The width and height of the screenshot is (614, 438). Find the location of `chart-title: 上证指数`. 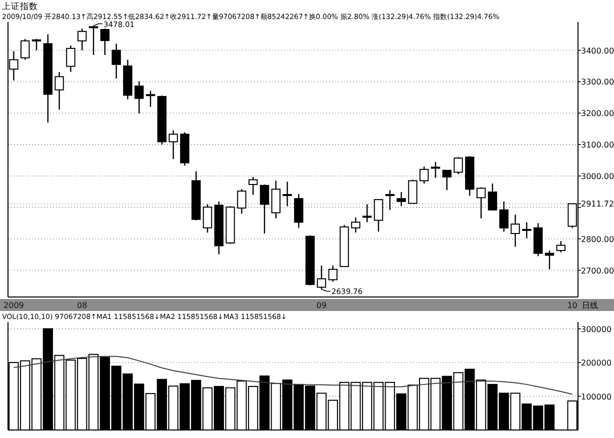

chart-title: 上证指数 is located at coordinates (20, 6).